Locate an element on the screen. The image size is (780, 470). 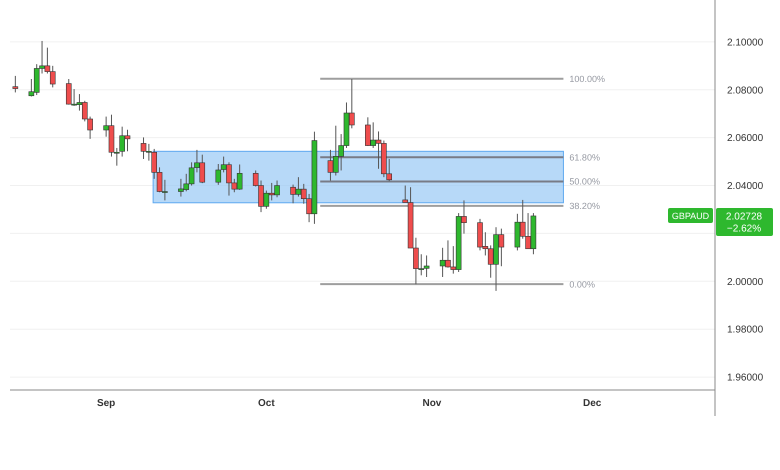
x-tick-label: Sep is located at coordinates (106, 403).